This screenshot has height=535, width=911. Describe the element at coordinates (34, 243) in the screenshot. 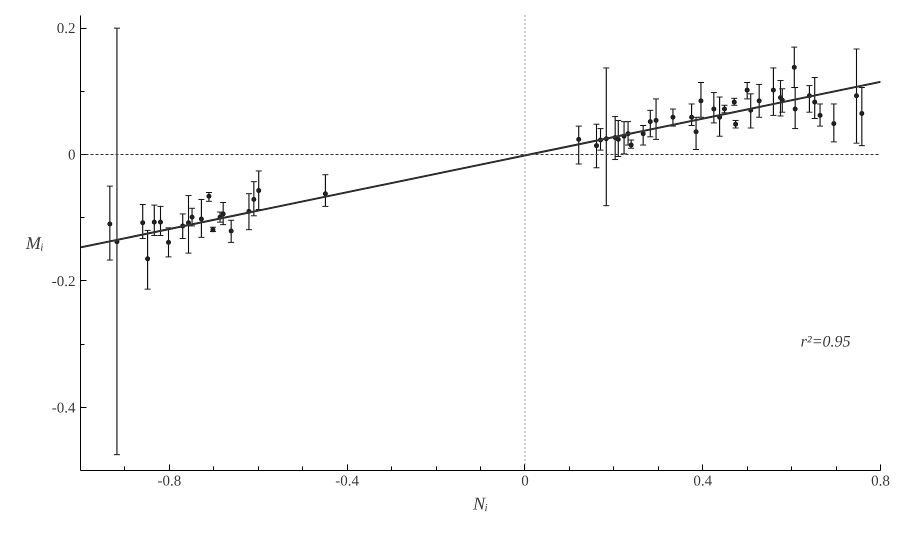

I see `y-axis-title: Mᵢ` at that location.